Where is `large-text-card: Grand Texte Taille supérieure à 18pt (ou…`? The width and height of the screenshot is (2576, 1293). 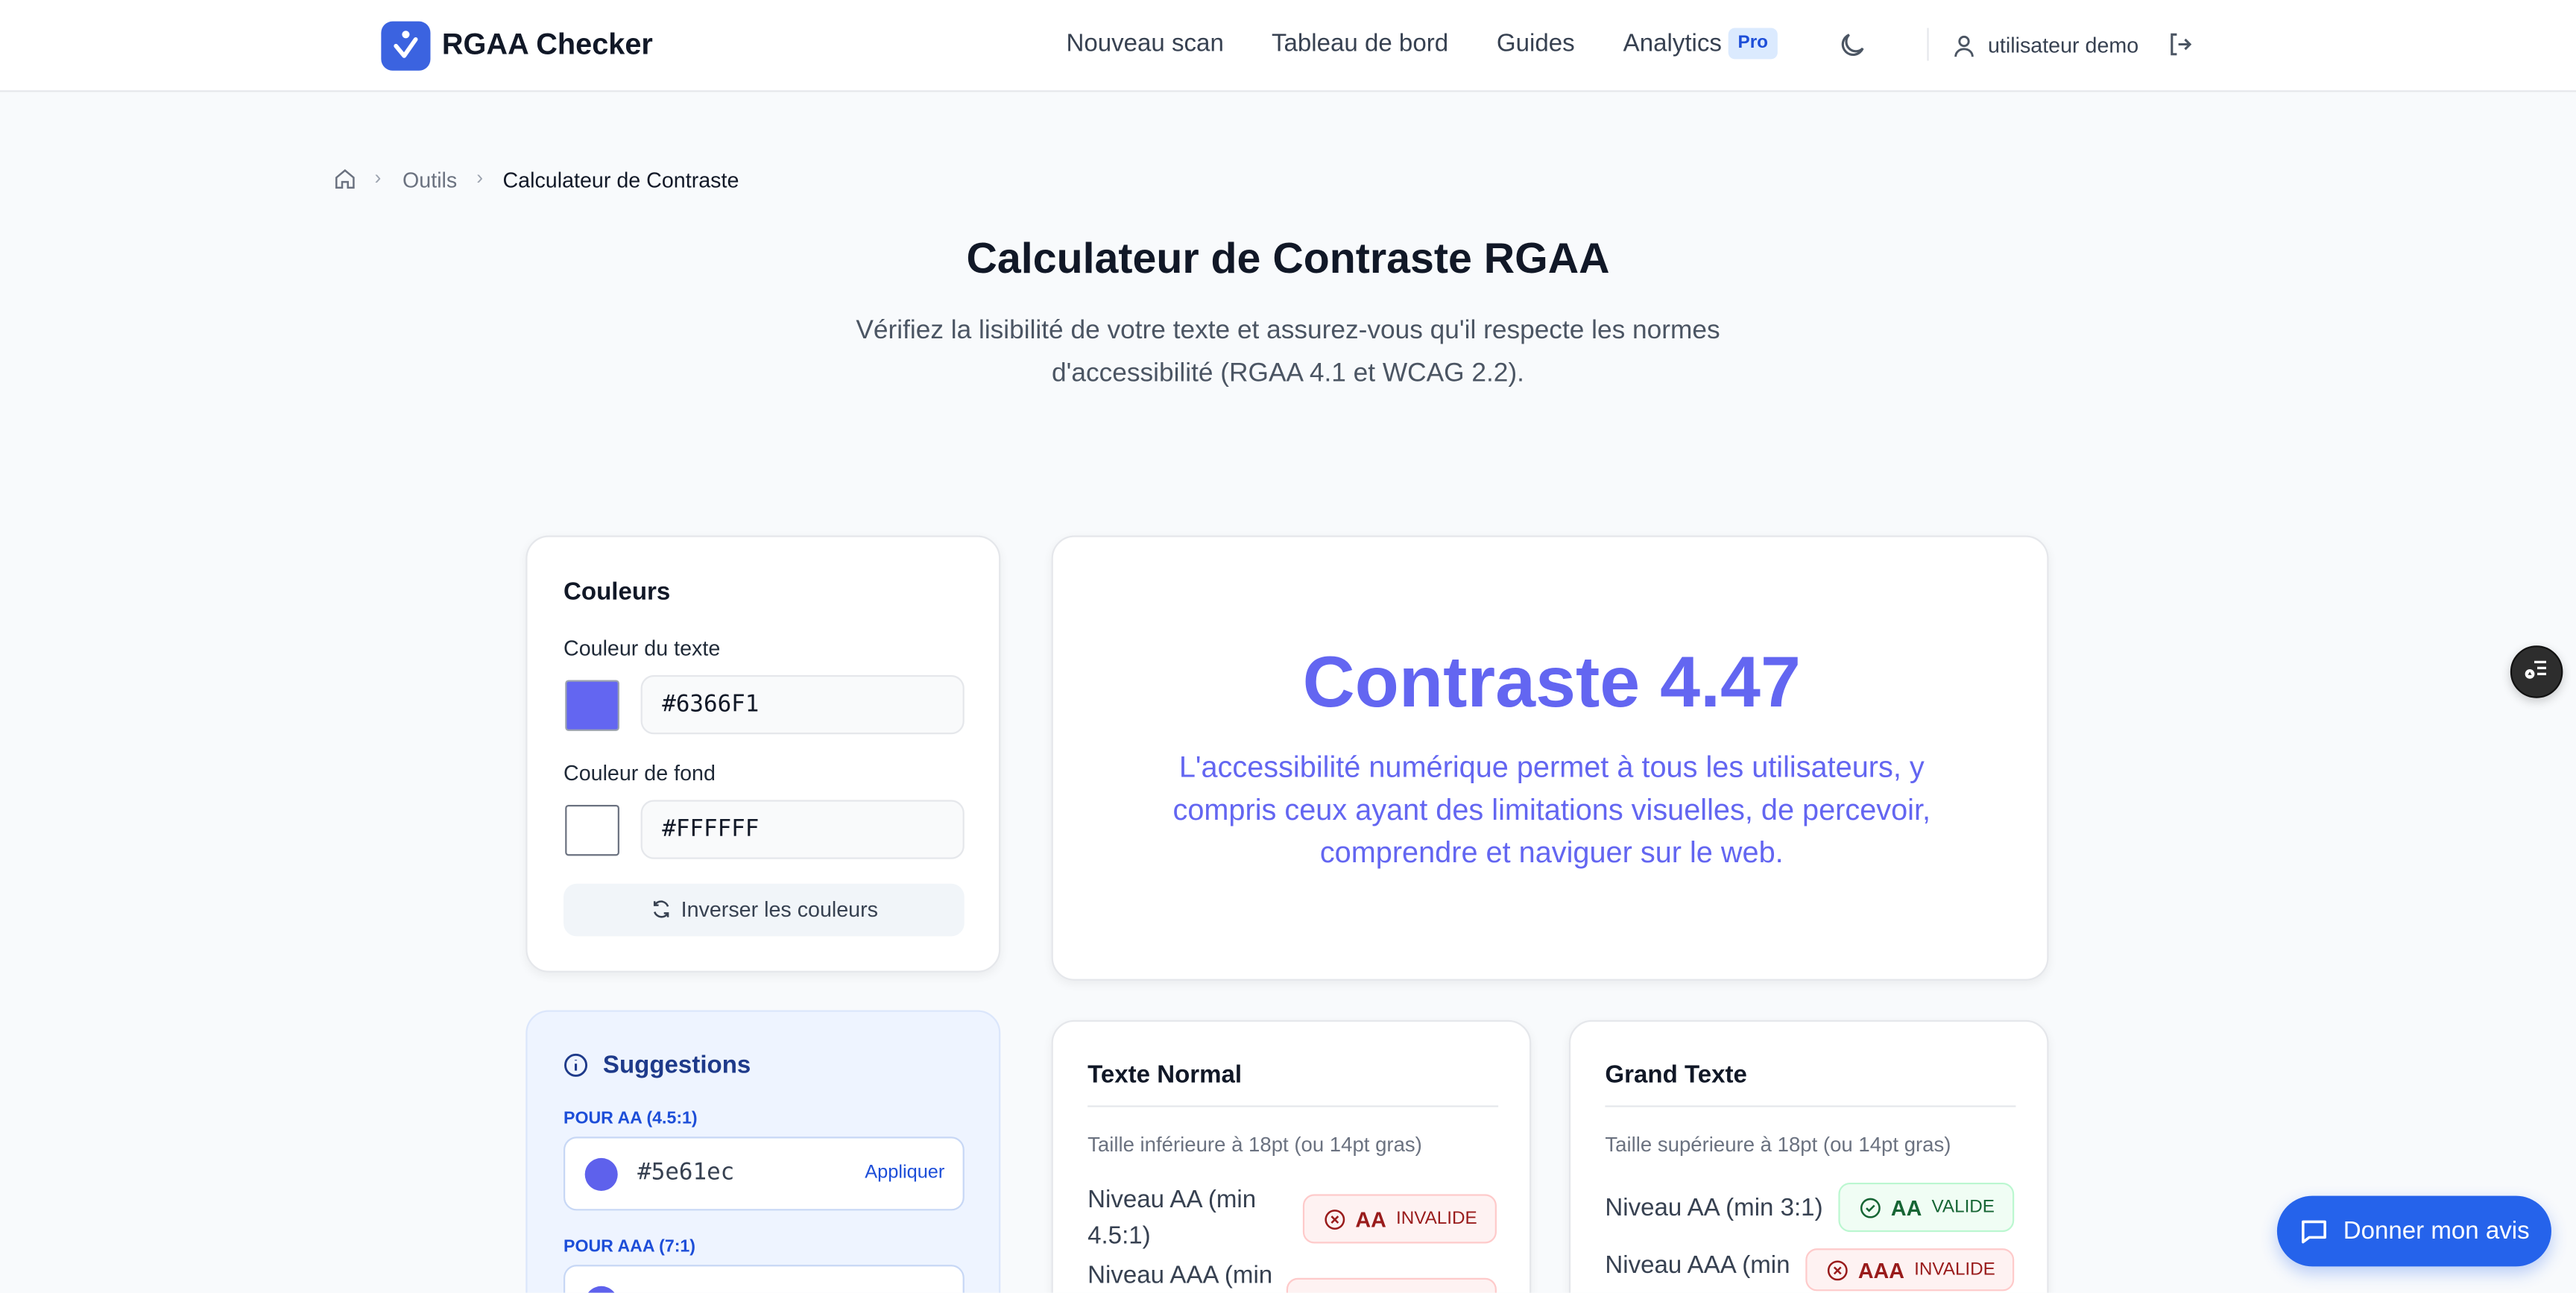 large-text-card: Grand Texte Taille supérieure à 18pt (ou… is located at coordinates (1809, 1156).